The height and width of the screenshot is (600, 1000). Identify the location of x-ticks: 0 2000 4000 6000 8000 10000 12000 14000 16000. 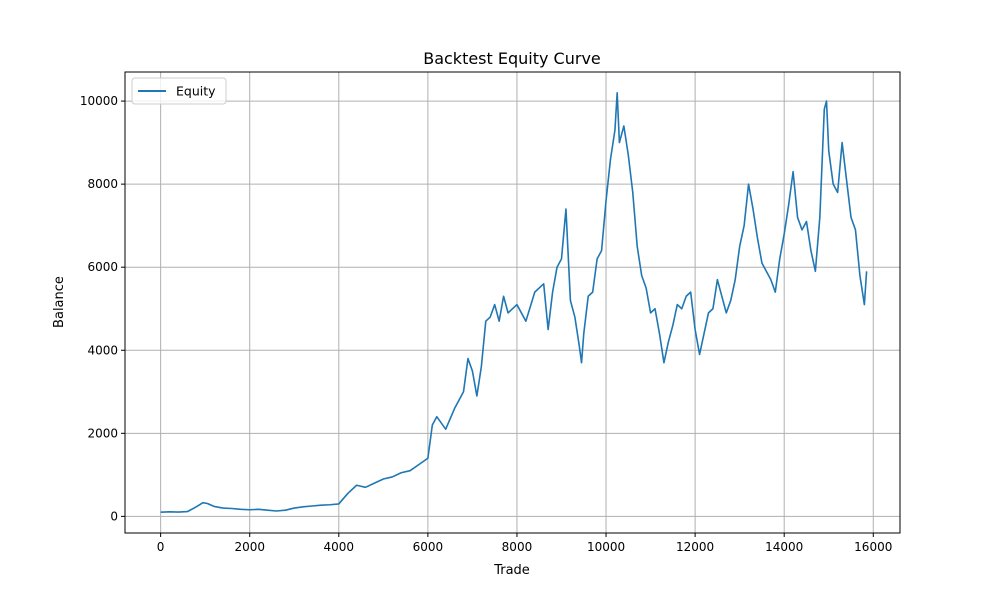
(524, 543).